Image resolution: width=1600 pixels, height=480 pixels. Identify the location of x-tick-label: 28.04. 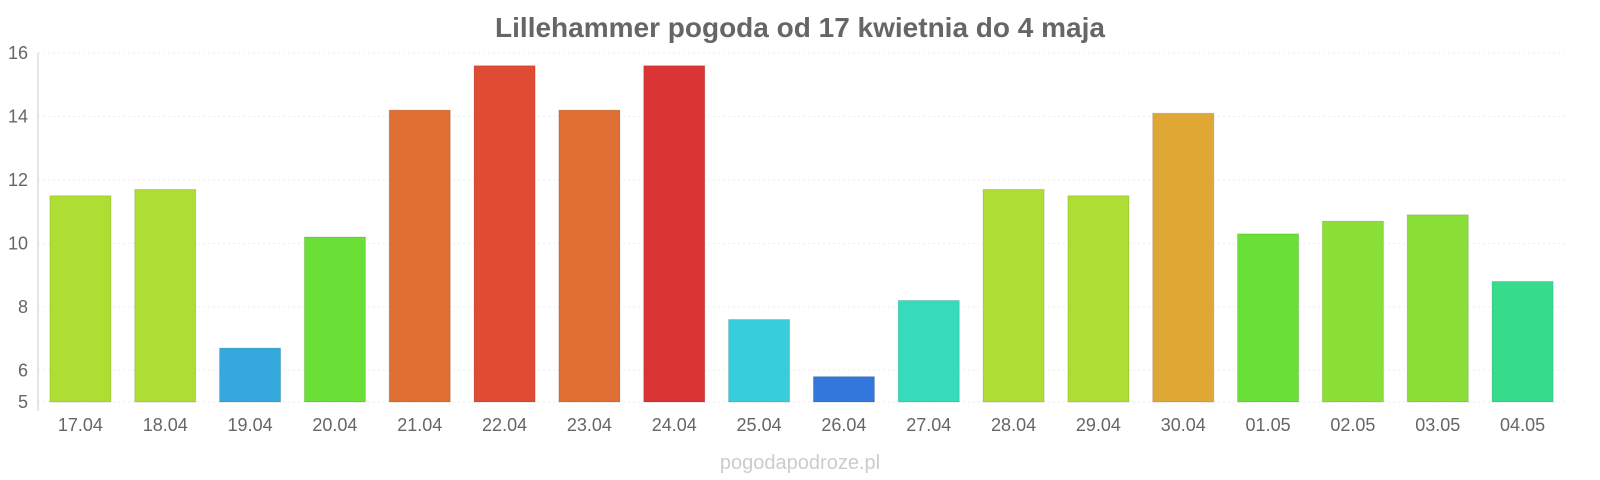
(1013, 425).